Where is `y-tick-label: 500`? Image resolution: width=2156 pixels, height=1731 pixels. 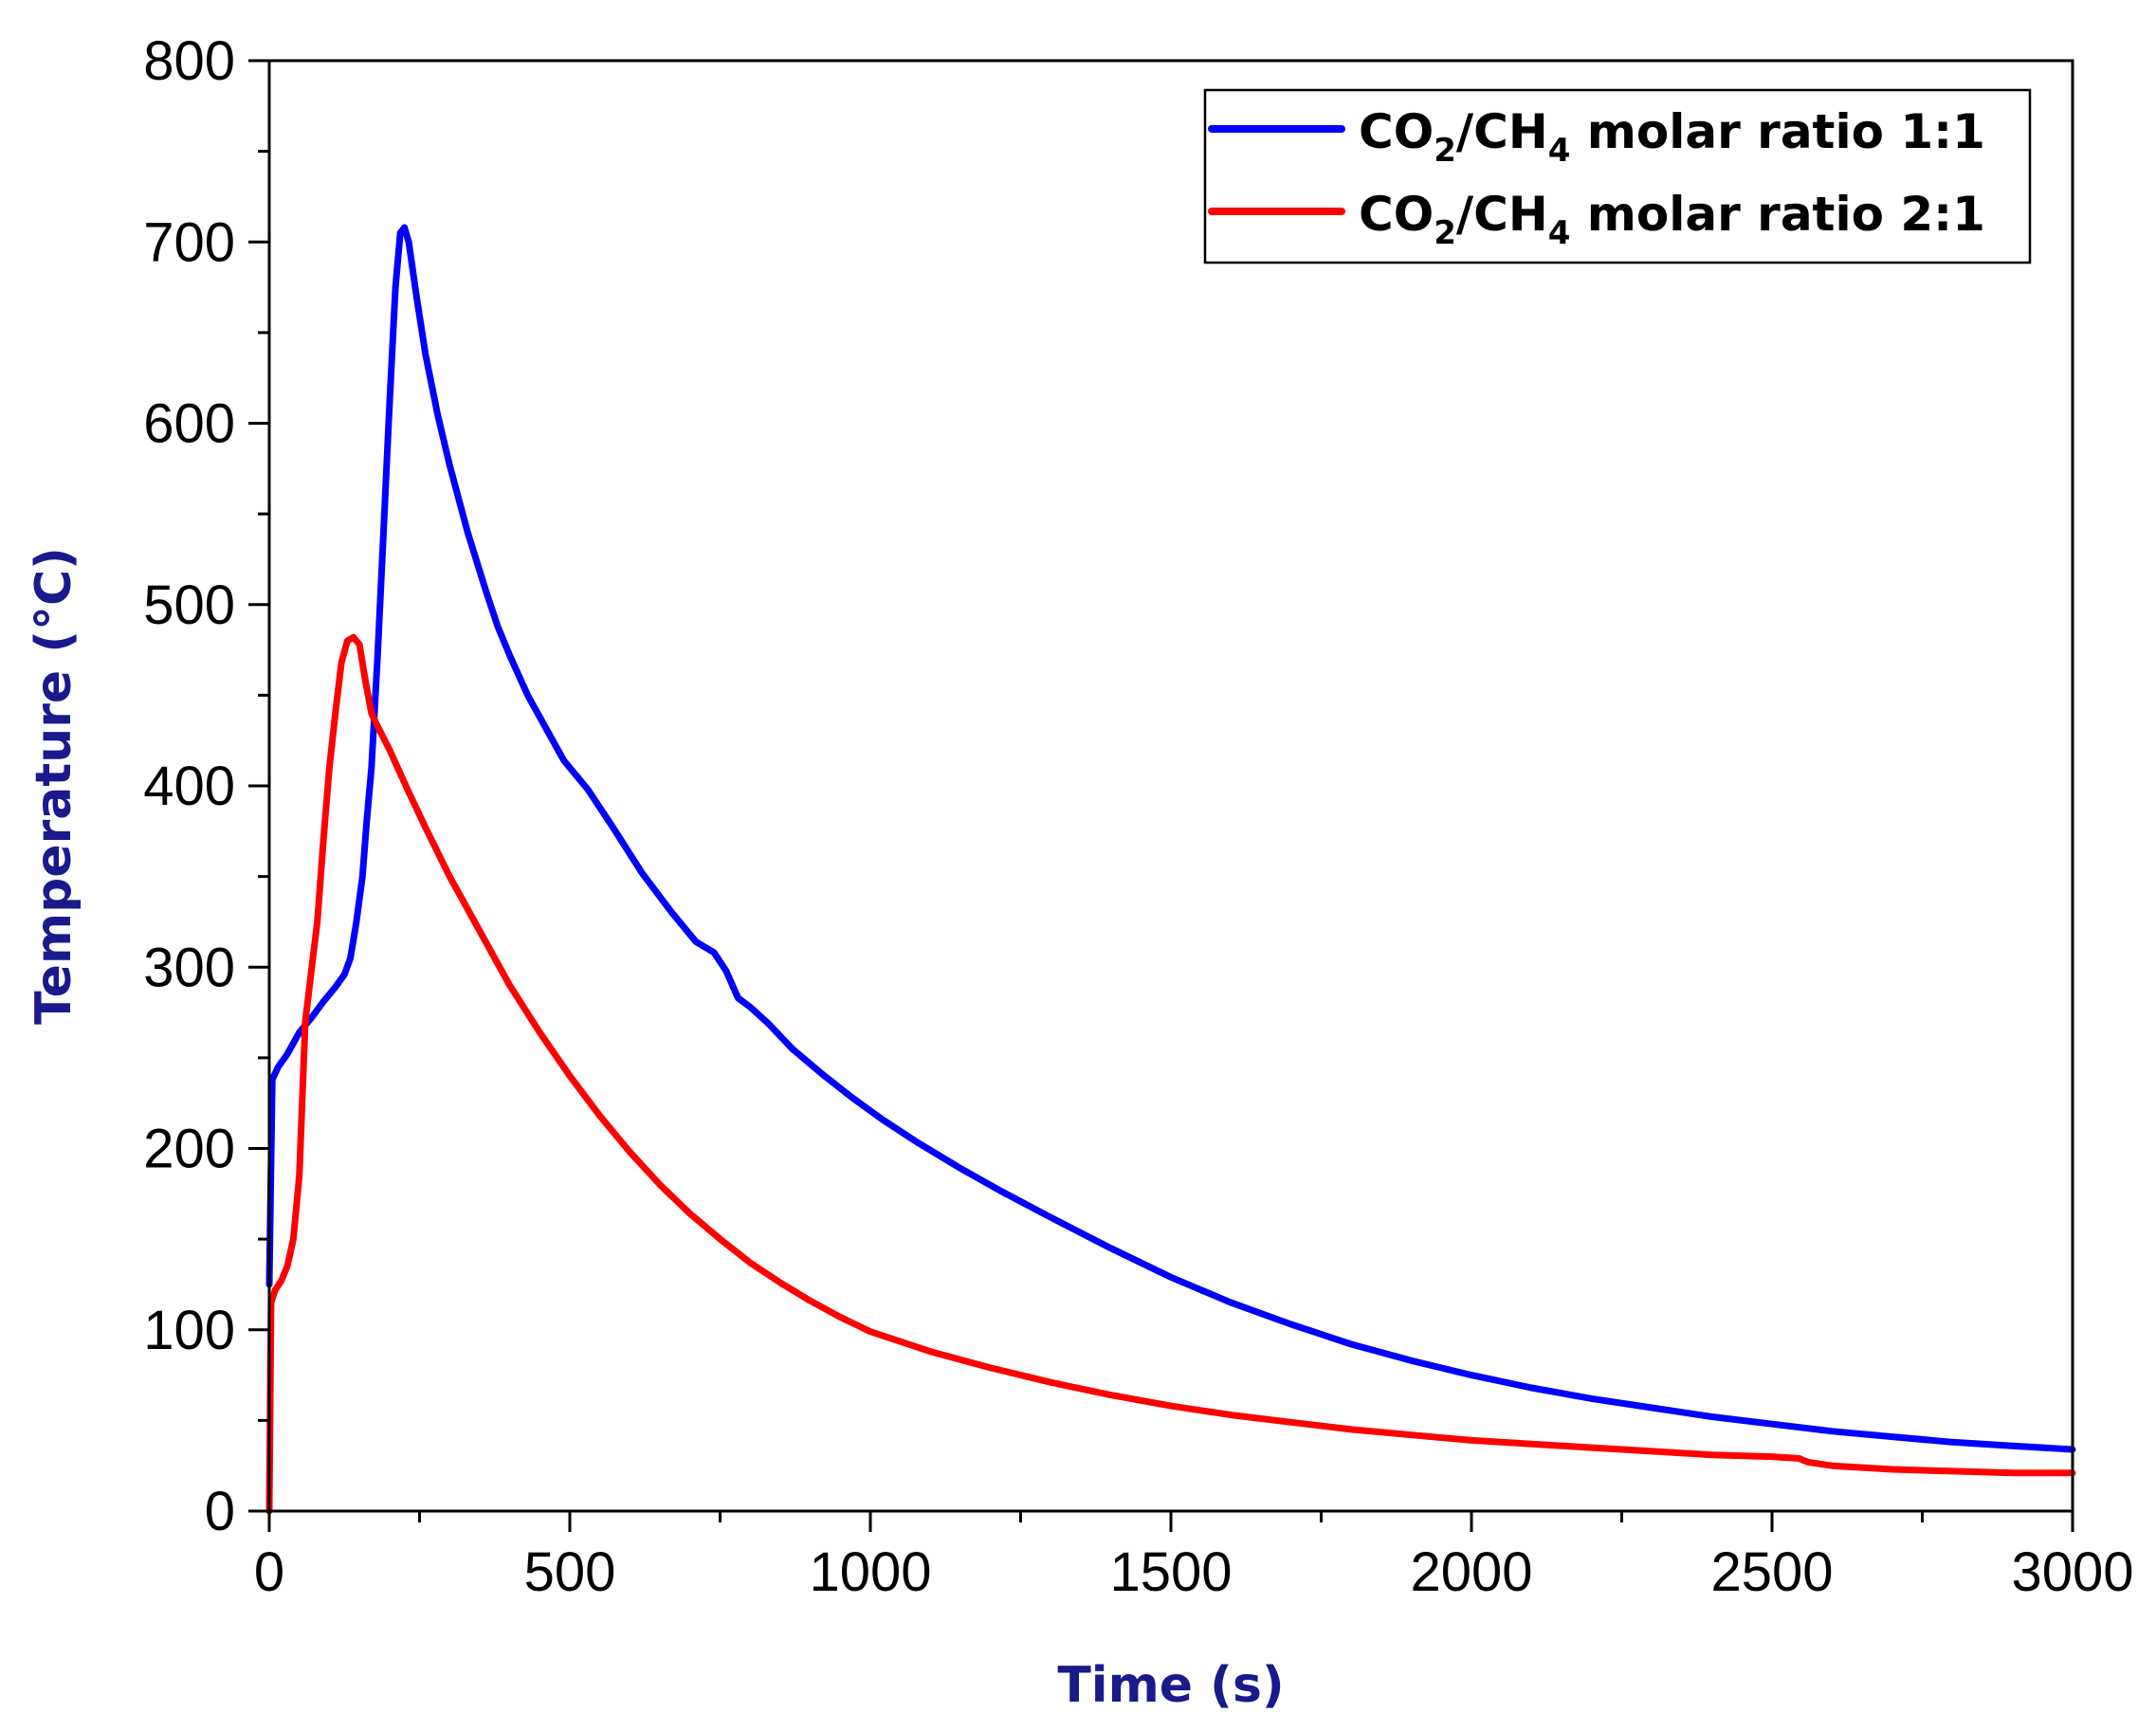
y-tick-label: 500 is located at coordinates (189, 605).